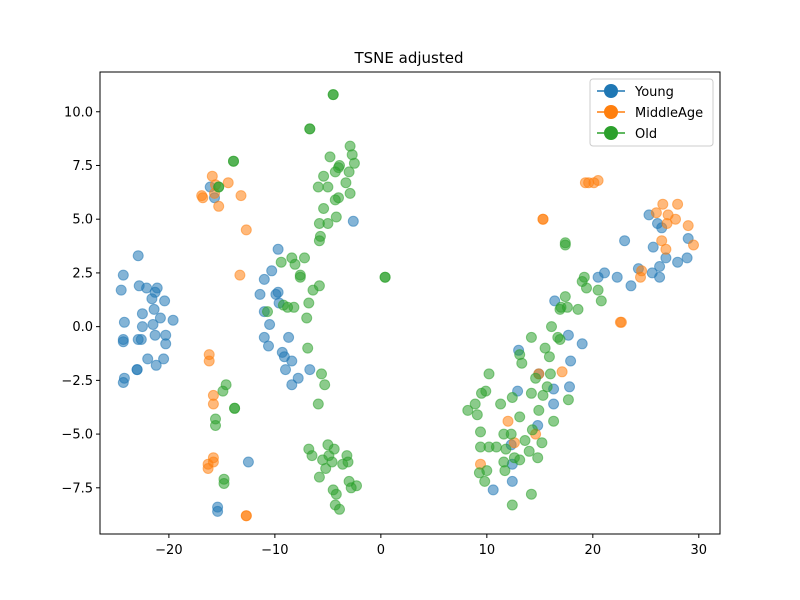 The image size is (800, 600). I want to click on x-tick-label: 10, so click(487, 550).